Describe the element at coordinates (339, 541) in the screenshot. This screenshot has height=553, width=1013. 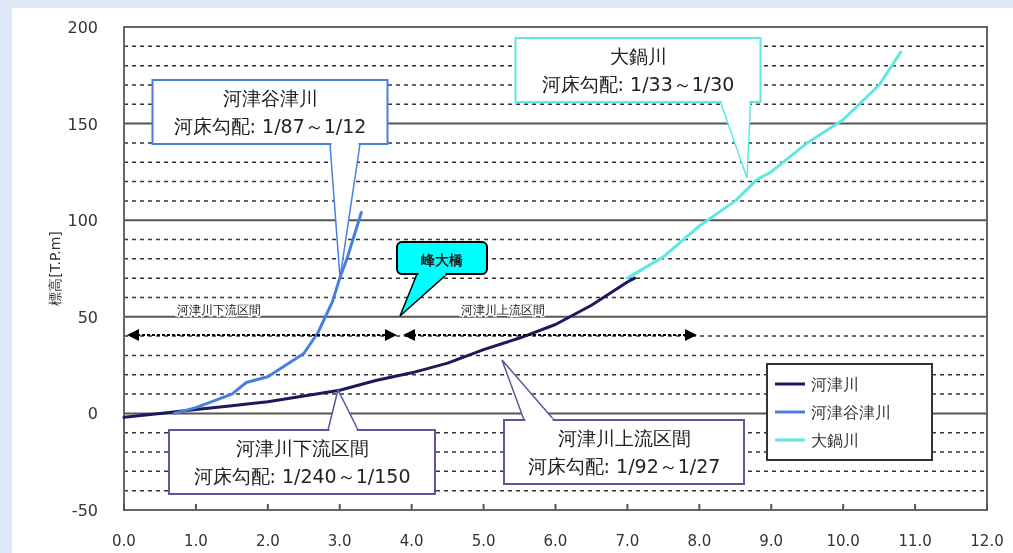
I see `x-tick-label: 3.0` at that location.